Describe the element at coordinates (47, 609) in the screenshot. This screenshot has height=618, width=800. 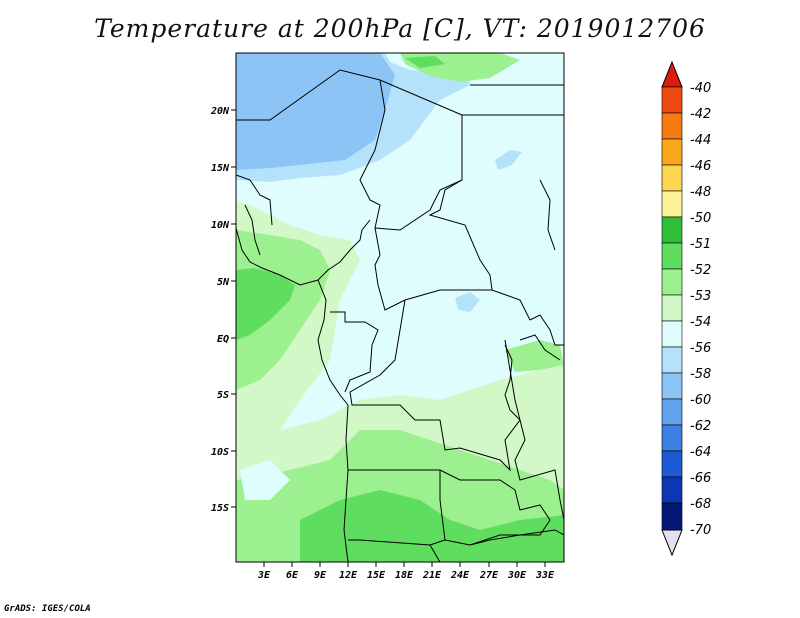
I see `grads-credit: GrADS: IGES/COLA` at that location.